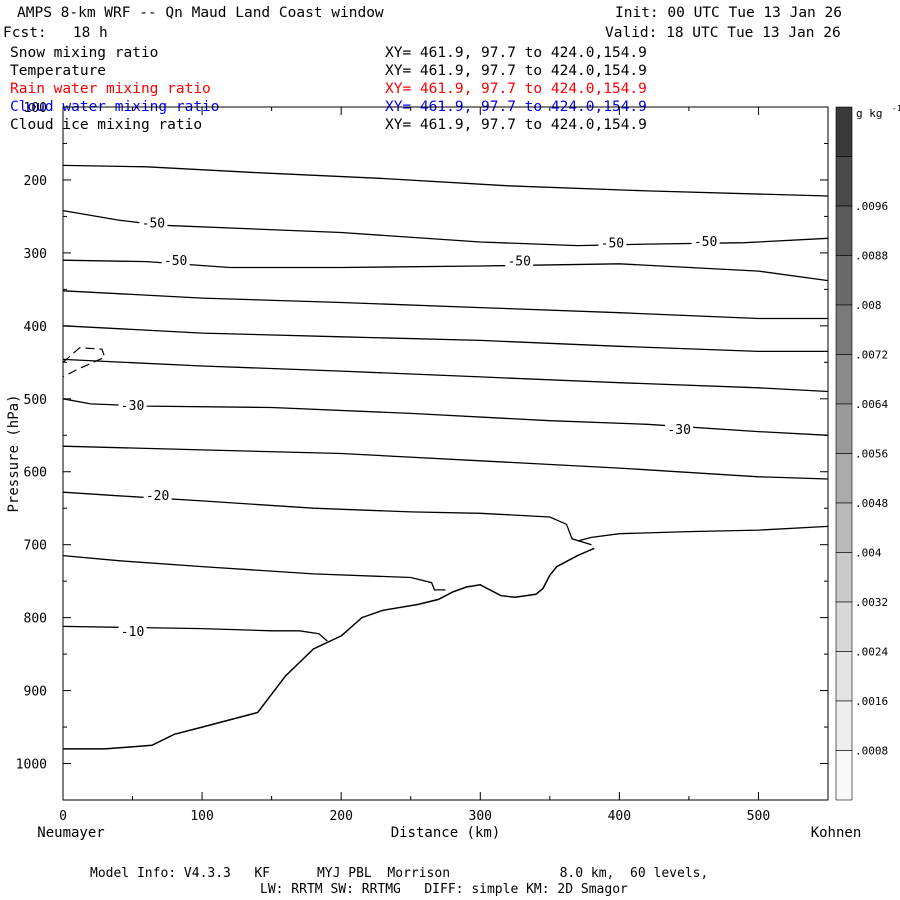 Image resolution: width=900 pixels, height=900 pixels. What do you see at coordinates (446, 833) in the screenshot?
I see `x-axis-title: Distance (km)` at bounding box center [446, 833].